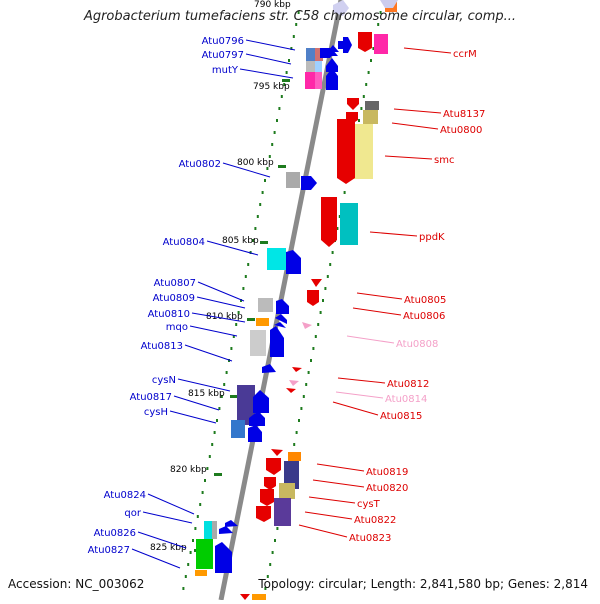 The width and height of the screenshot is (600, 604). Describe the element at coordinates (223, 55) in the screenshot. I see `gene-label-left: Atu0797` at that location.